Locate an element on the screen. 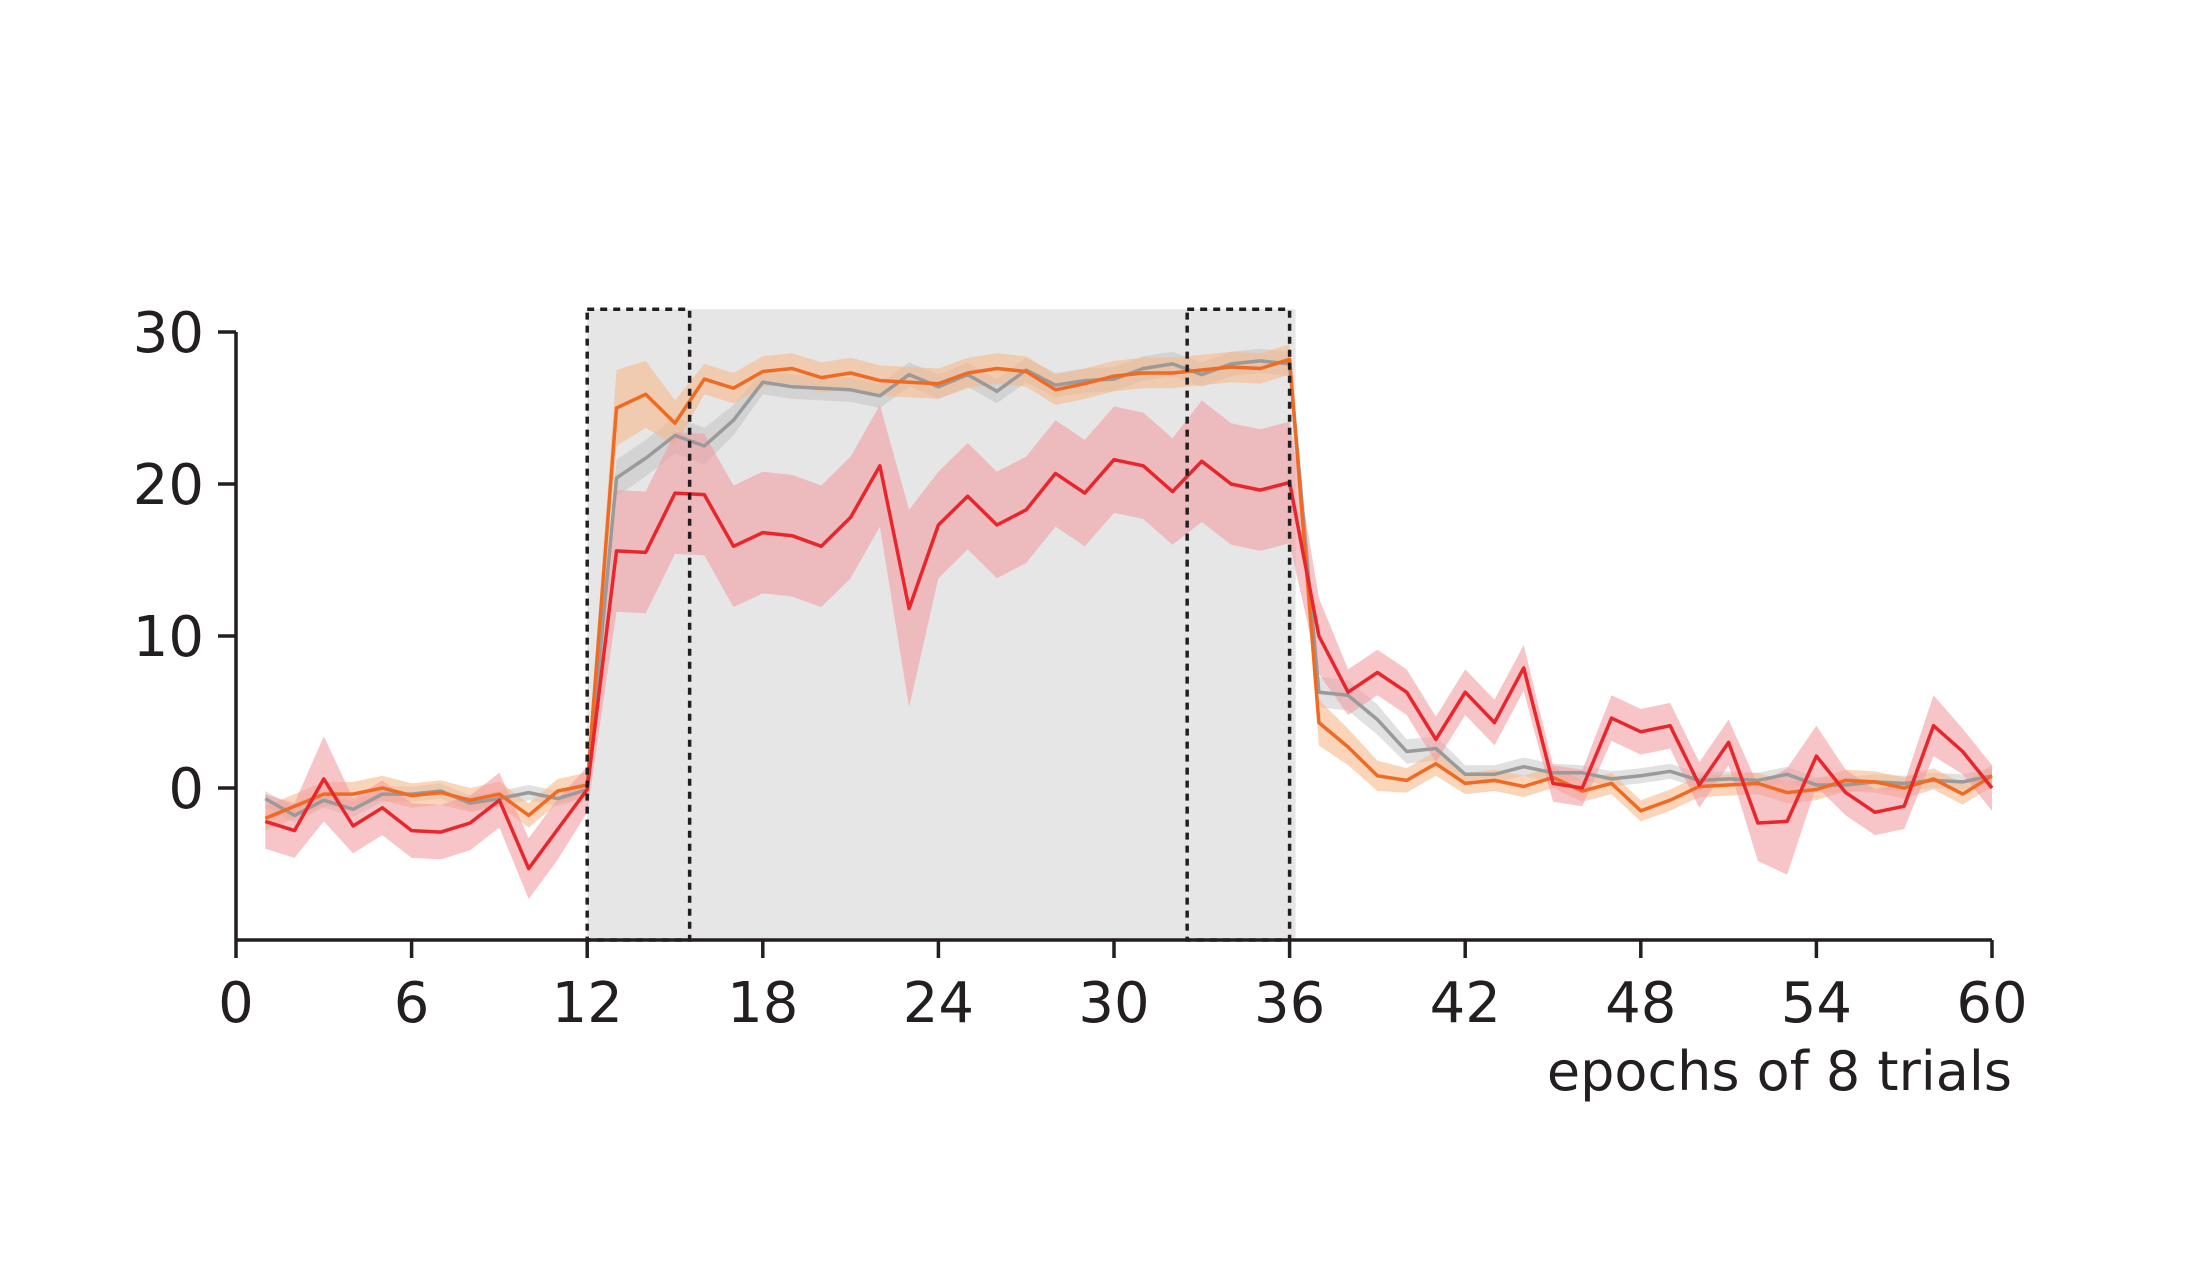 This screenshot has height=1288, width=2212. x-tick-label: 54 is located at coordinates (1816, 1003).